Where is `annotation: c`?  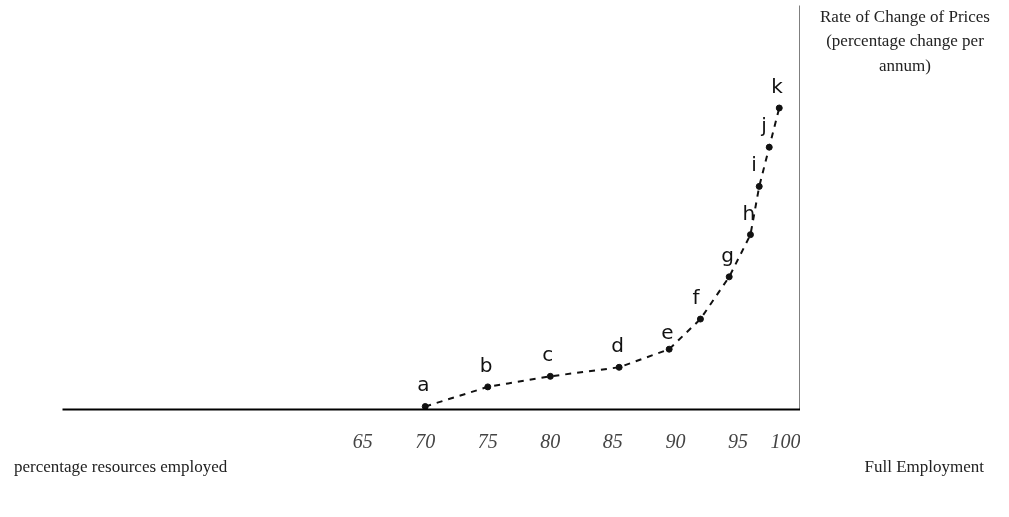 annotation: c is located at coordinates (548, 354).